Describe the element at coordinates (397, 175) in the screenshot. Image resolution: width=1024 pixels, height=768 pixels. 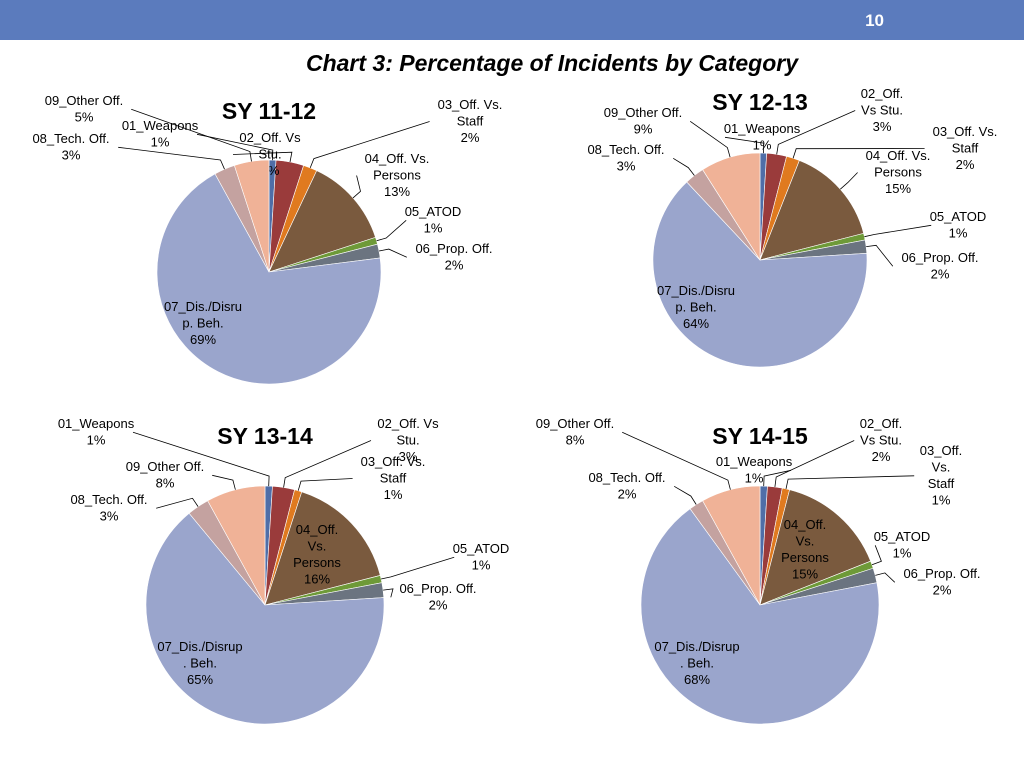
I see `data-label-off-vs-persons: 04_Off. Vs. Persons 13%` at that location.